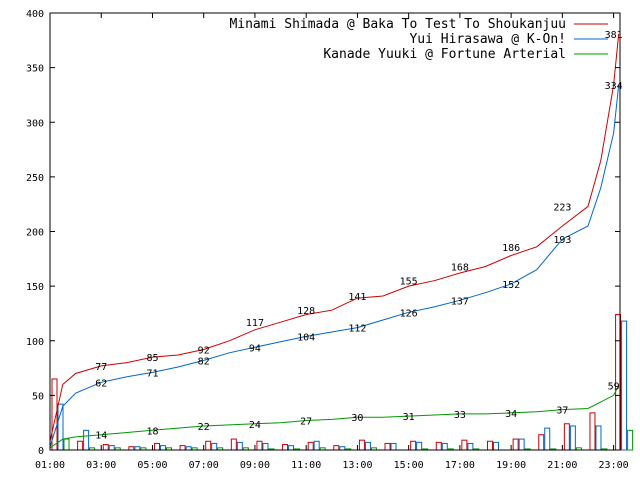  Describe the element at coordinates (101, 367) in the screenshot. I see `data-label: 77` at that location.